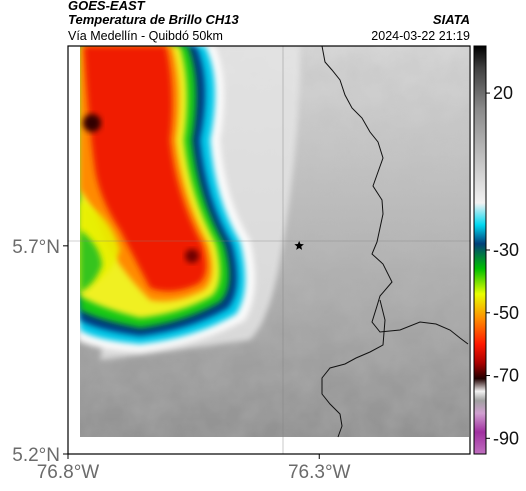 The image size is (526, 491). What do you see at coordinates (319, 472) in the screenshot?
I see `x-tick-label: 76.3°W` at bounding box center [319, 472].